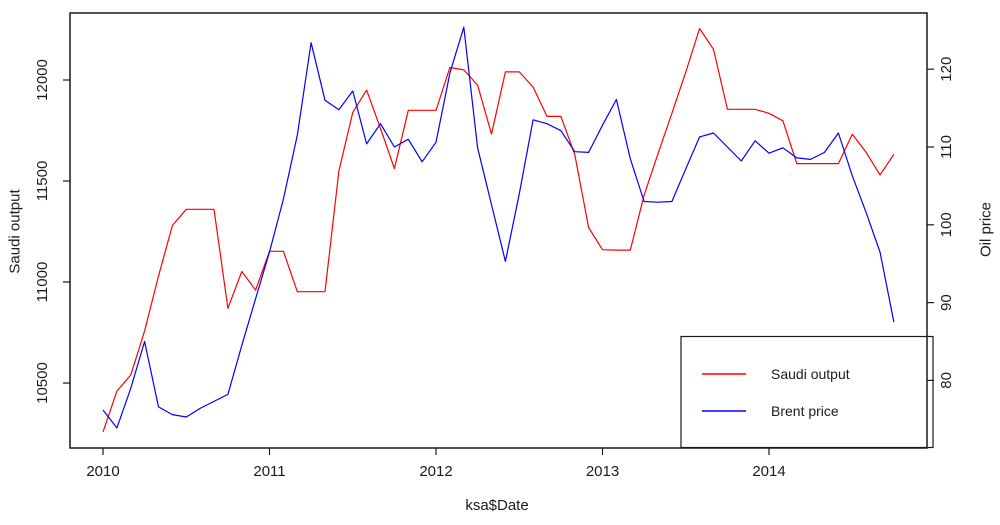  Describe the element at coordinates (435, 471) in the screenshot. I see `x-axis-tick-label: 2012` at that location.